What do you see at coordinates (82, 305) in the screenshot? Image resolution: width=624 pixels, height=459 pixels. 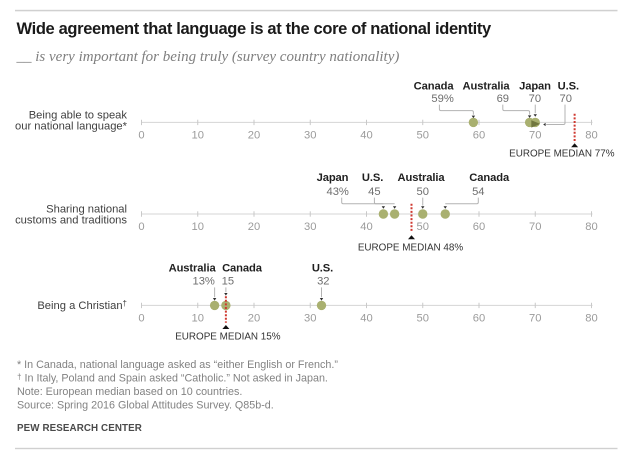 I see `svg-text: Being a Christian†` at bounding box center [82, 305].